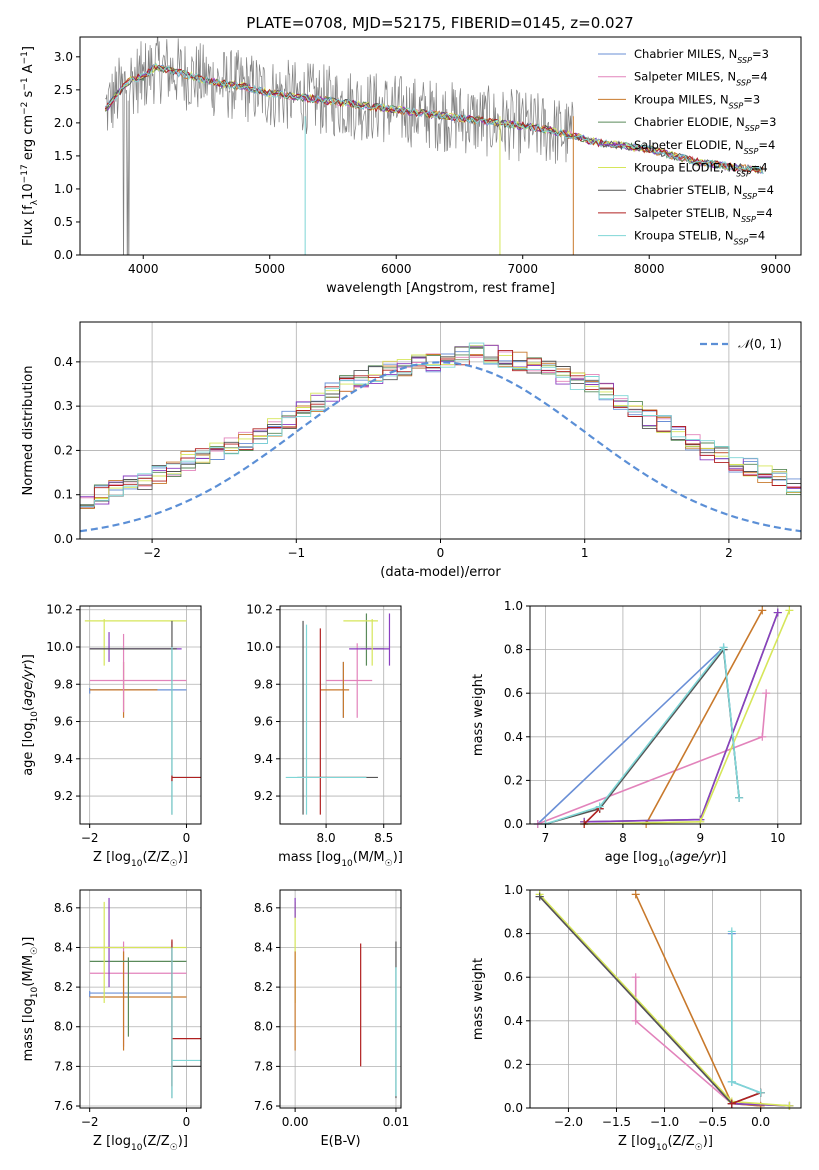  I want to click on mass_vs_Z-y-tick-label: 8.4, so click(63, 947).